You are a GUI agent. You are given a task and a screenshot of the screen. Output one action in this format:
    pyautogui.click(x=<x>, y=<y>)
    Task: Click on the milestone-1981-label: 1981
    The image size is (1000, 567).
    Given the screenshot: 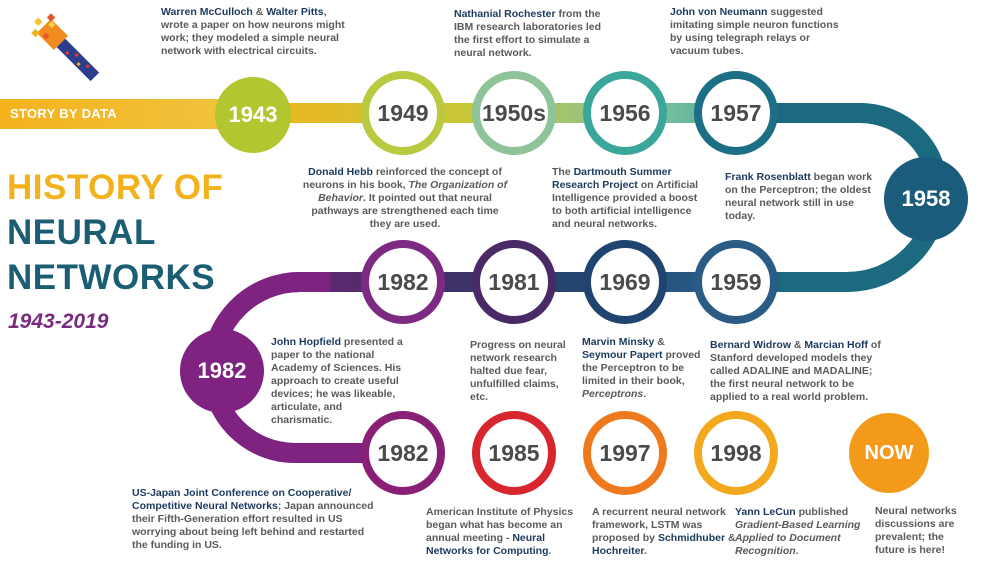 What is the action you would take?
    pyautogui.click(x=514, y=281)
    